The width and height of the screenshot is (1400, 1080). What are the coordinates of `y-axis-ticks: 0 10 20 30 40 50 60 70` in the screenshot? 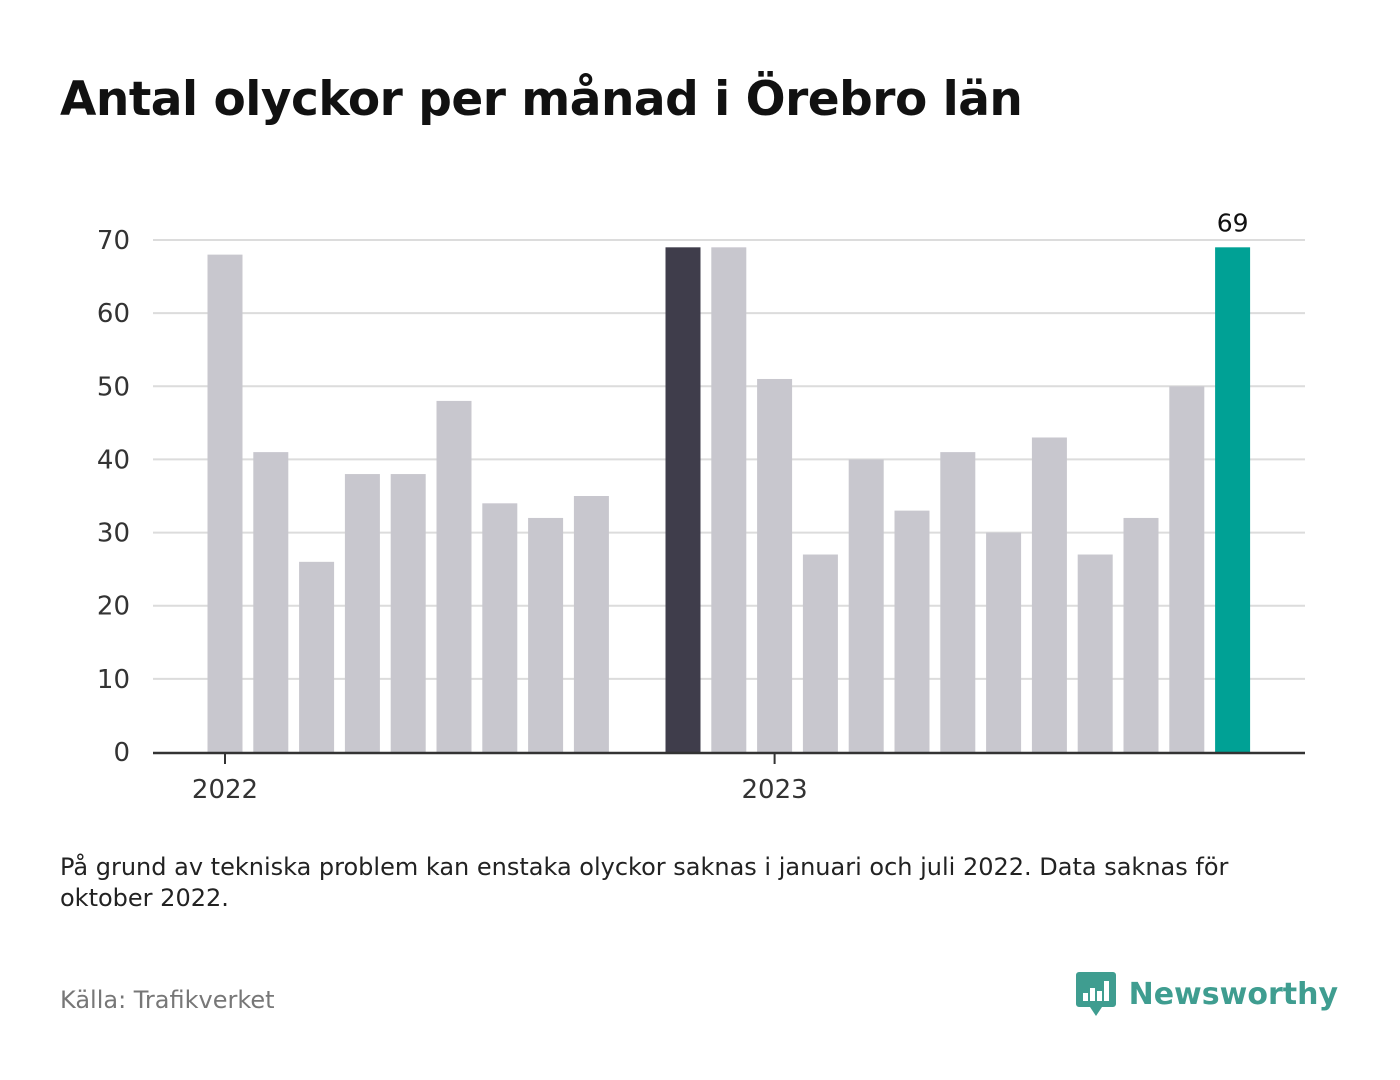 It's located at (113, 497).